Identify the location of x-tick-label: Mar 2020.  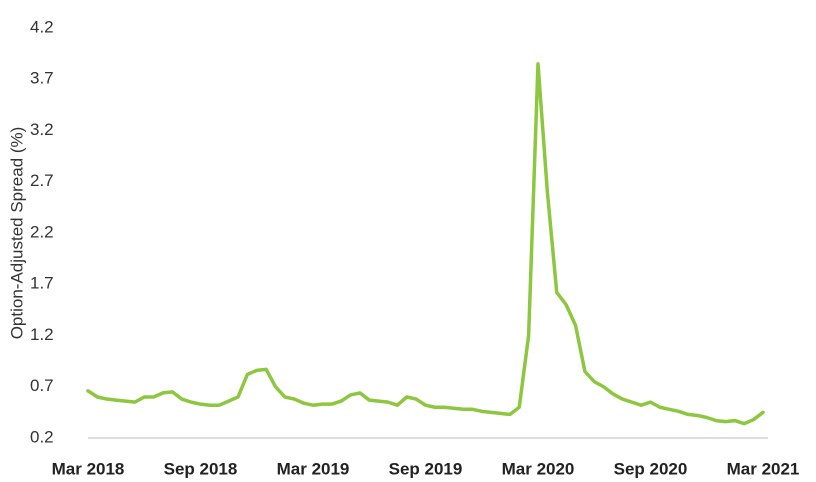
(538, 468).